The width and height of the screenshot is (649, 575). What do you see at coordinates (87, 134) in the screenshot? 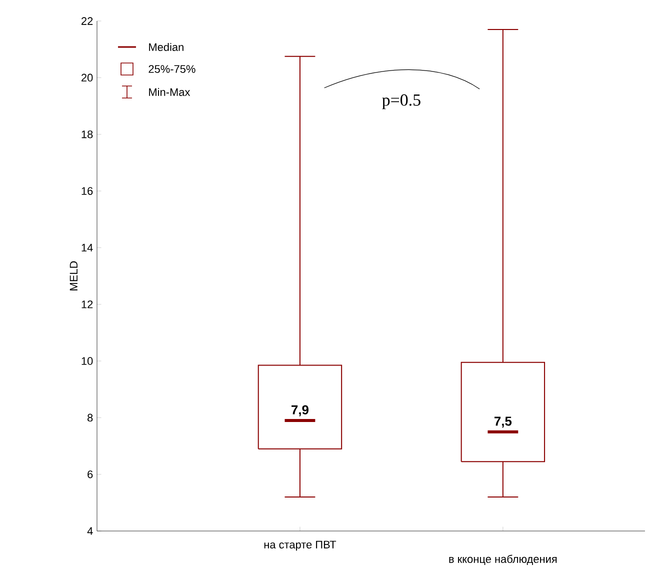
I see `y-tick-label: 18` at bounding box center [87, 134].